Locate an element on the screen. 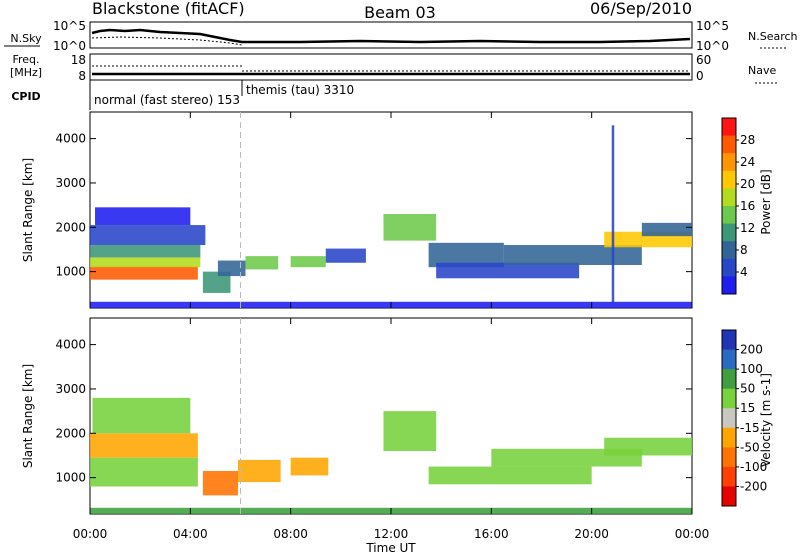  velocity-colorbar-tick-label-5: -50 is located at coordinates (750, 447).